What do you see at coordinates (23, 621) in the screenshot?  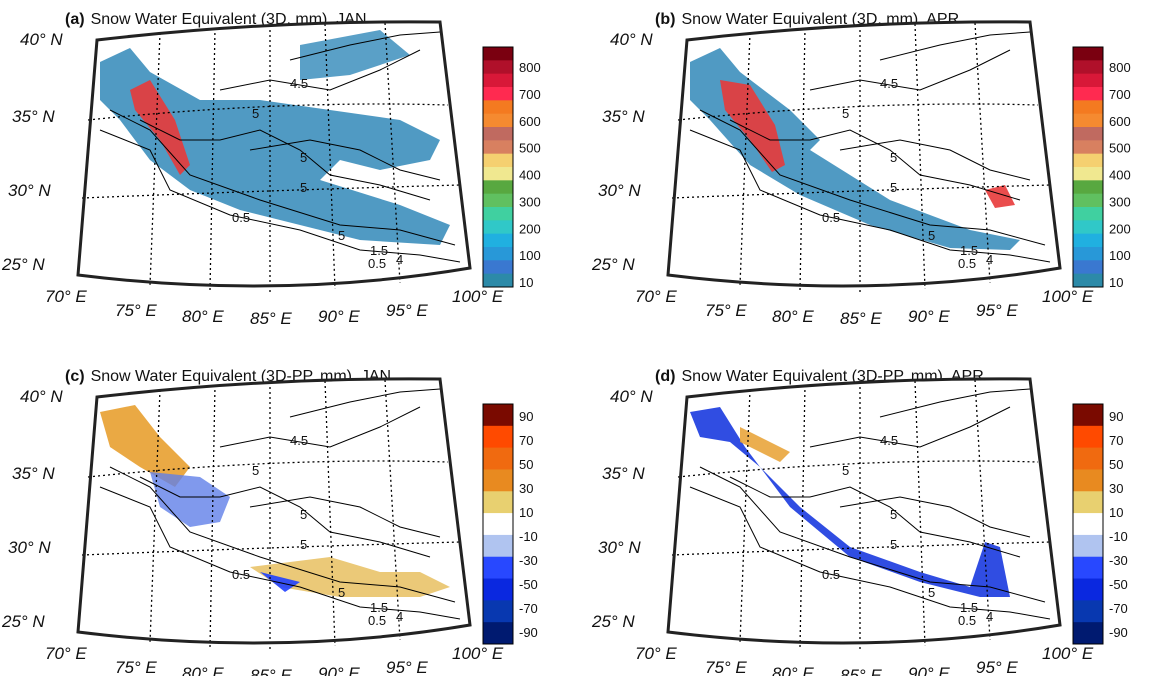 I see `lat-label: 25° N` at bounding box center [23, 621].